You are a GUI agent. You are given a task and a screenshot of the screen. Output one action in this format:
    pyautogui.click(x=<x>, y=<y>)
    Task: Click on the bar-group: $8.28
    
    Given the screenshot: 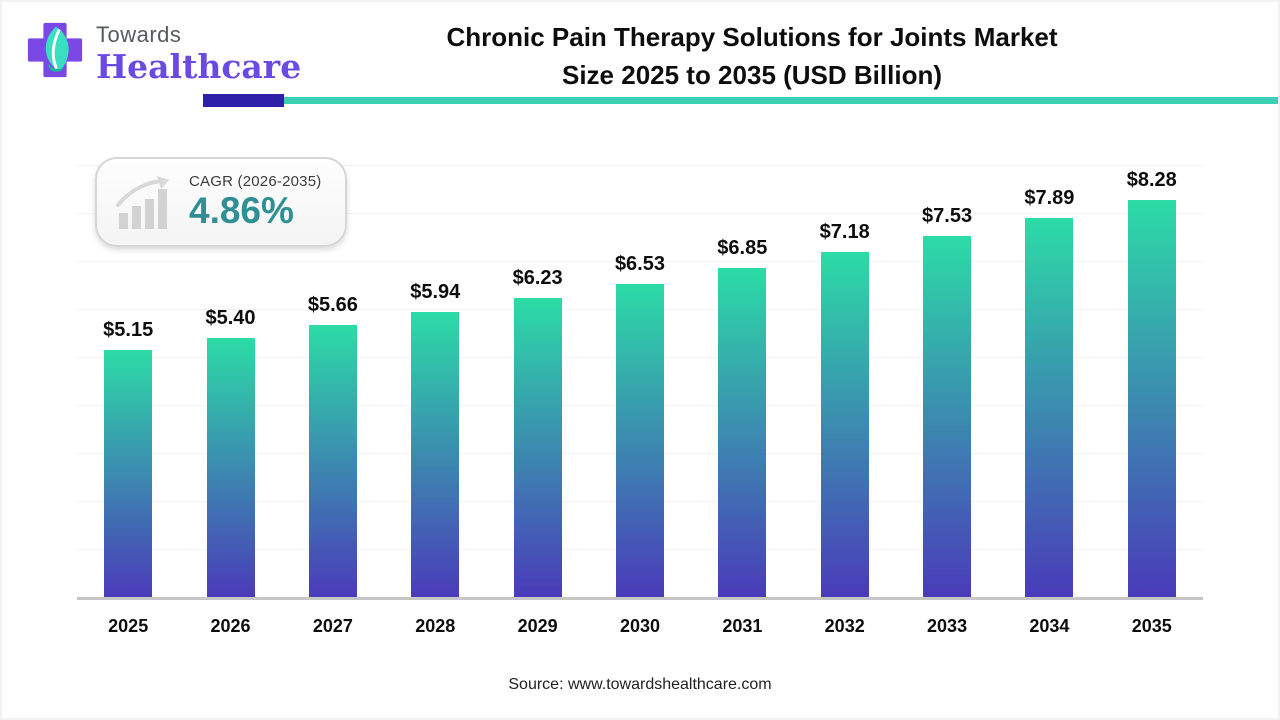 What is the action you would take?
    pyautogui.click(x=1152, y=383)
    